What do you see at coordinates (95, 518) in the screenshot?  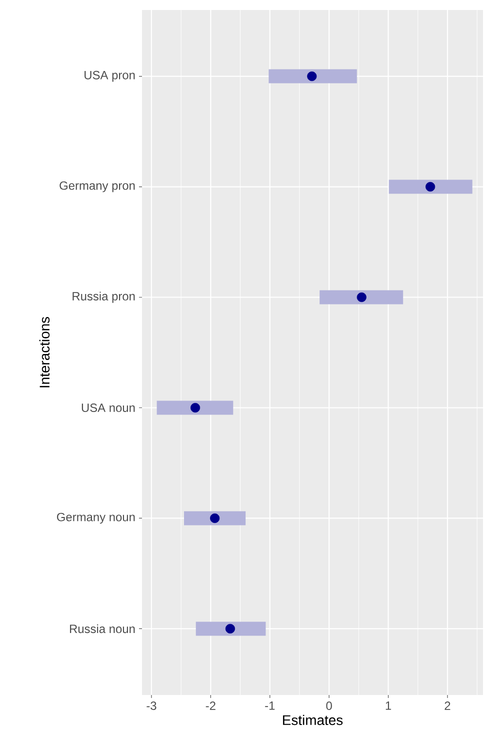 I see `y-tick-label: Germany noun` at bounding box center [95, 518].